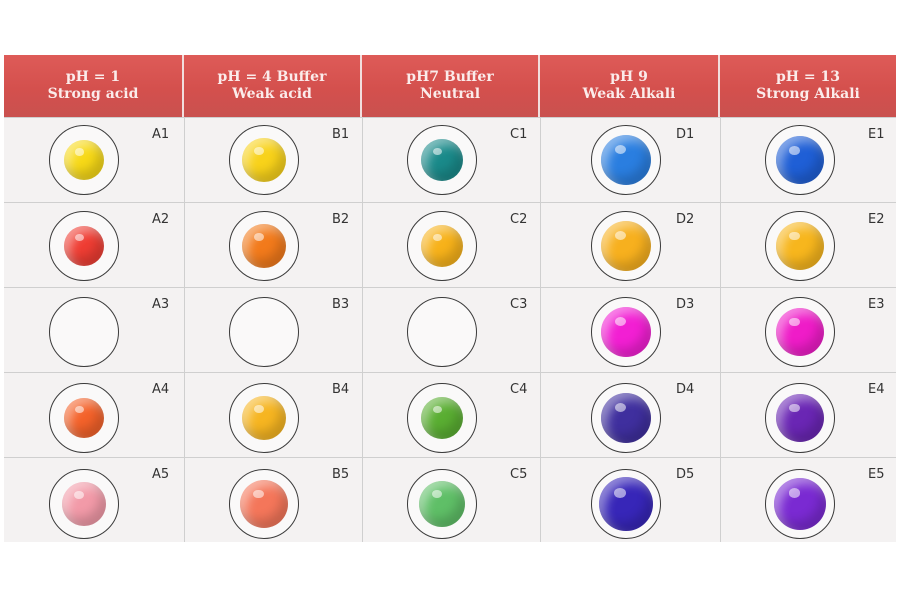 The height and width of the screenshot is (600, 900). What do you see at coordinates (341, 134) in the screenshot?
I see `well-label: B1` at bounding box center [341, 134].